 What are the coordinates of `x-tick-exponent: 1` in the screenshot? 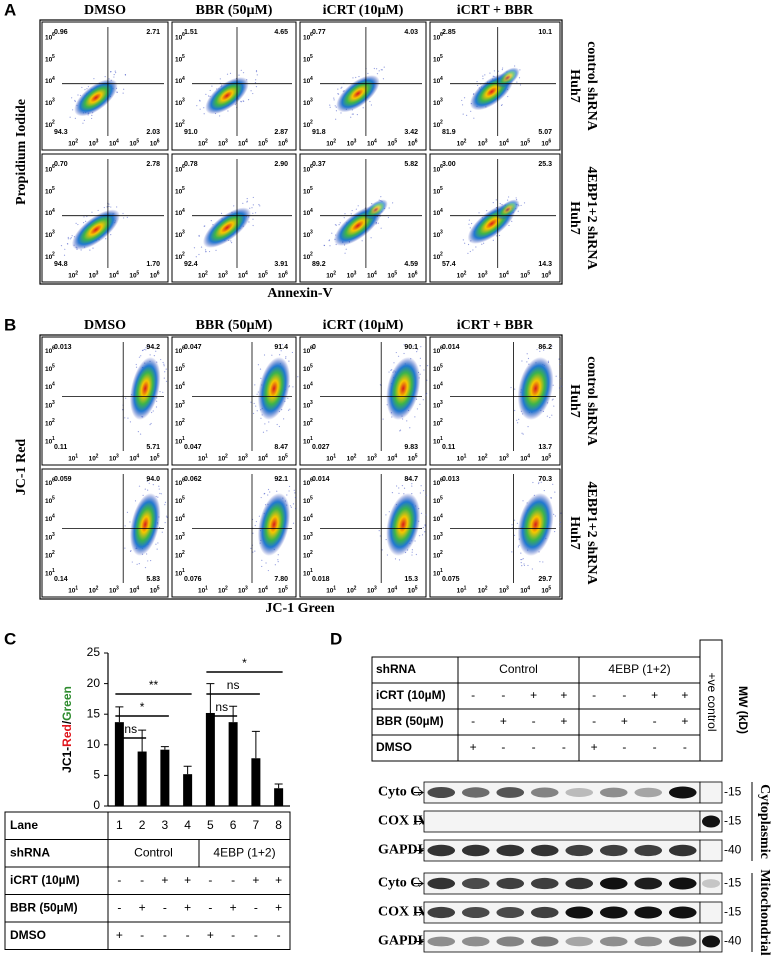 It's located at (76, 456).